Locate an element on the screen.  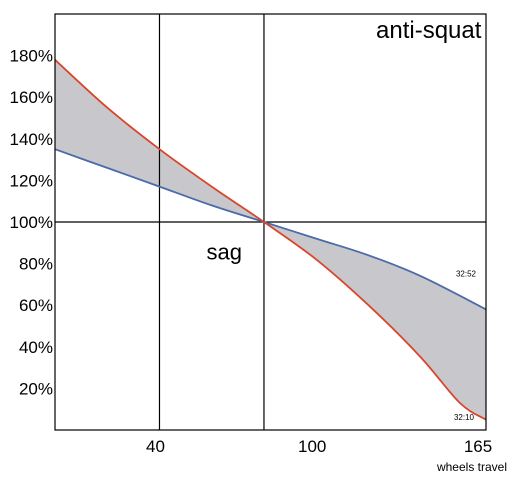
sag-label: sag is located at coordinates (224, 251).